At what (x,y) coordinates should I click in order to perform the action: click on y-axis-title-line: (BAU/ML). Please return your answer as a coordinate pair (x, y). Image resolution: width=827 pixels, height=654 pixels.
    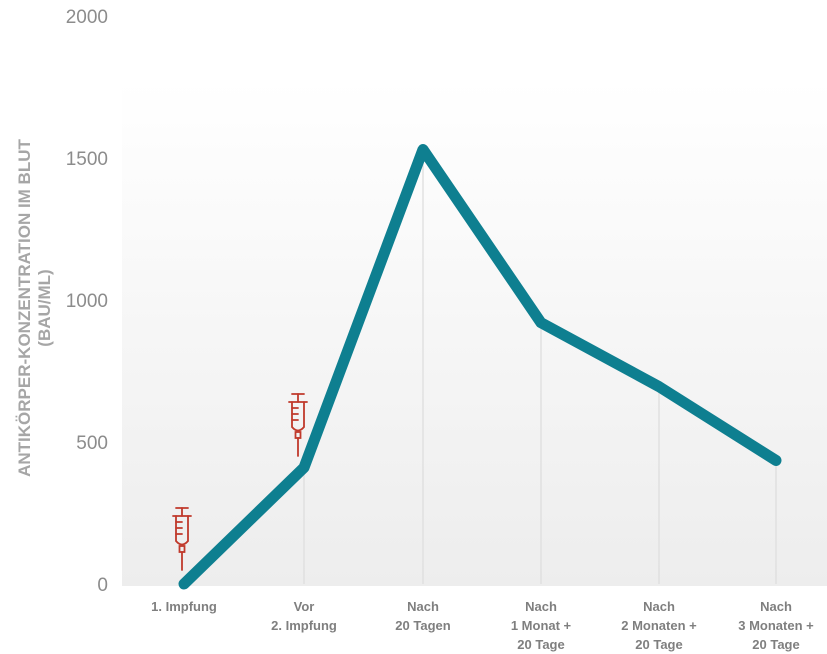
    Looking at the image, I should click on (44, 307).